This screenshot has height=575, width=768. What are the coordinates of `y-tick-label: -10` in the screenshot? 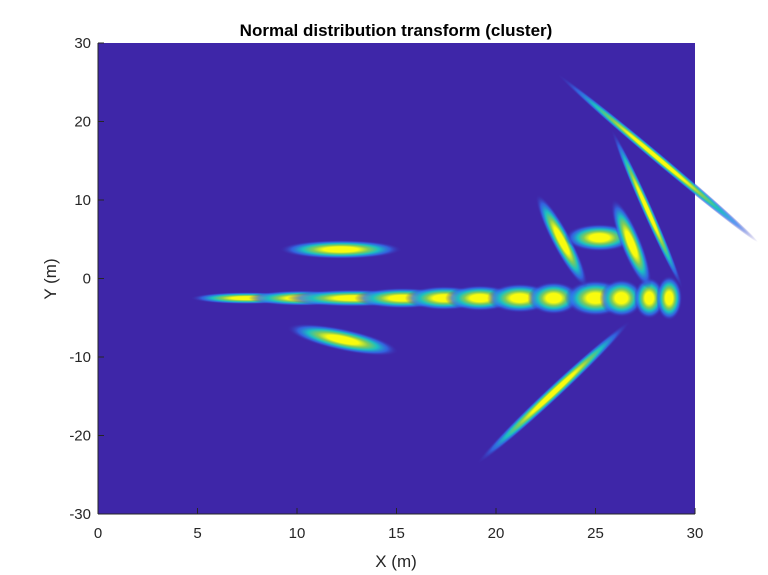 It's located at (80, 357).